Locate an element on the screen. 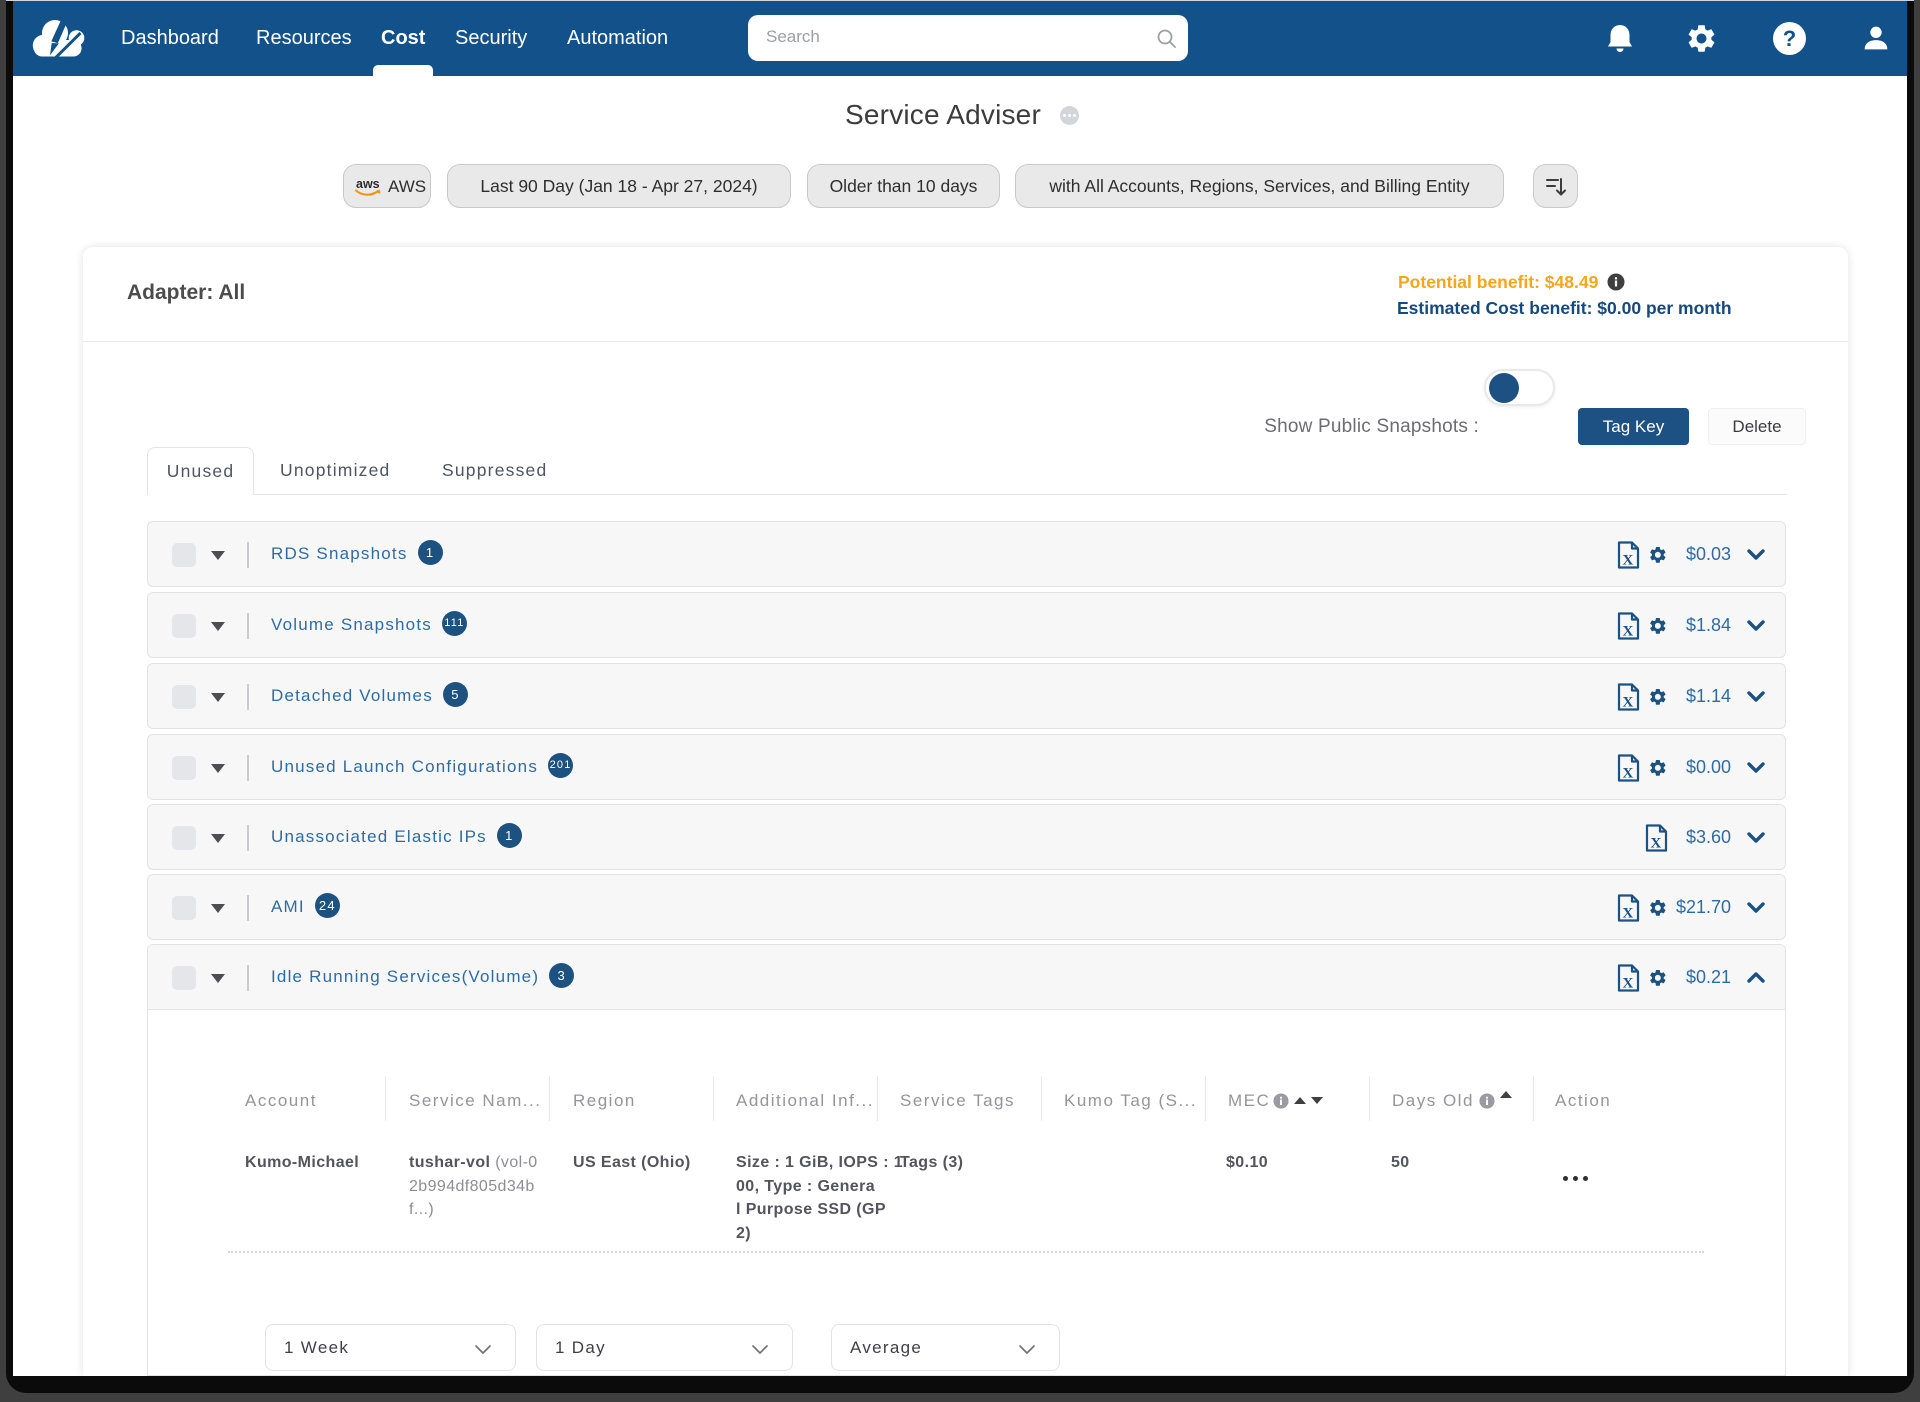 The height and width of the screenshot is (1402, 1920). svg-text: aws is located at coordinates (368, 184).